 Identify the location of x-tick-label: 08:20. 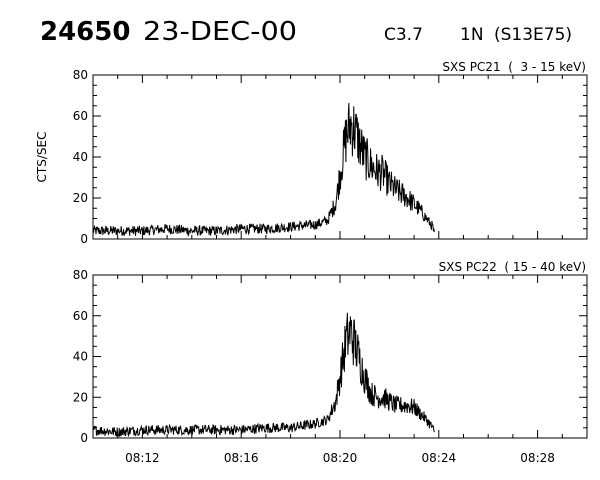
(340, 458).